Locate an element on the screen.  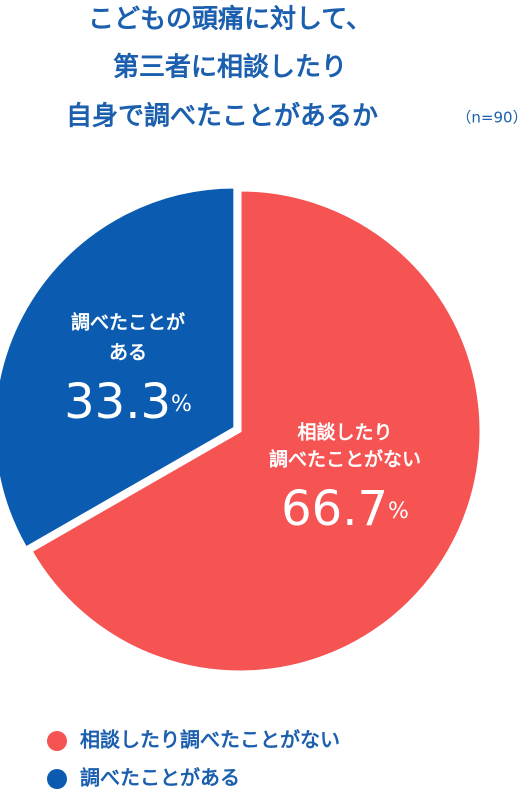
slice-label: ある is located at coordinates (128, 353).